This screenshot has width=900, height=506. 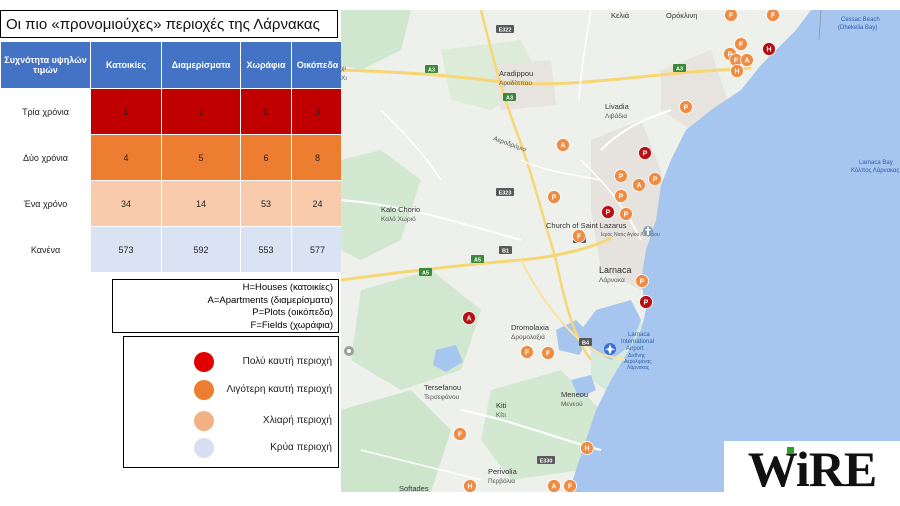 What do you see at coordinates (639, 335) in the screenshot?
I see `place-label: Larnaca` at bounding box center [639, 335].